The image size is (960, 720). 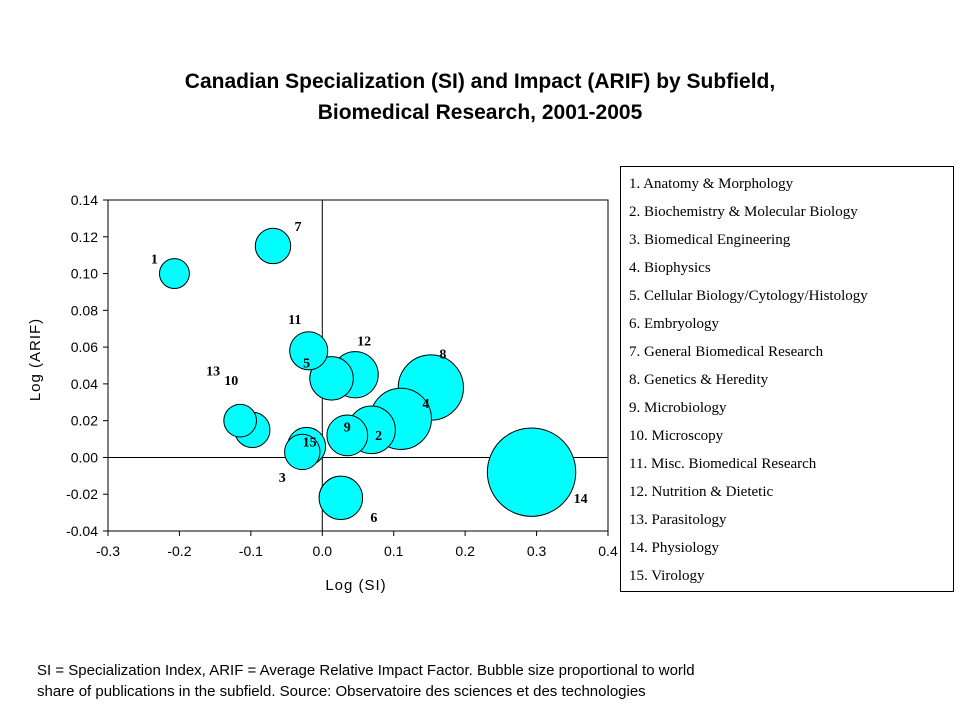 What do you see at coordinates (84, 347) in the screenshot?
I see `y-tick-label: 0.06` at bounding box center [84, 347].